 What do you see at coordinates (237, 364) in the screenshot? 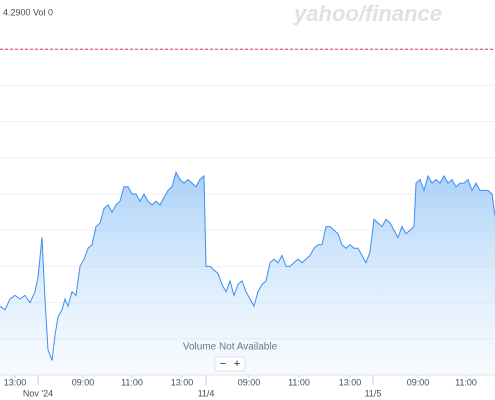
I see `zoom-in: +` at bounding box center [237, 364].